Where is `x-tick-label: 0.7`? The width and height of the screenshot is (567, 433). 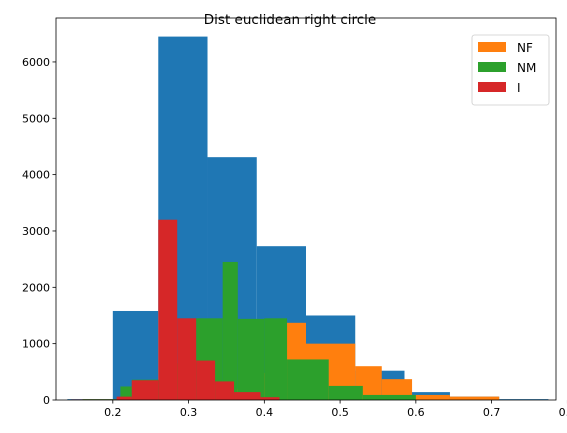 x-tick-label: 0.7 is located at coordinates (492, 412).